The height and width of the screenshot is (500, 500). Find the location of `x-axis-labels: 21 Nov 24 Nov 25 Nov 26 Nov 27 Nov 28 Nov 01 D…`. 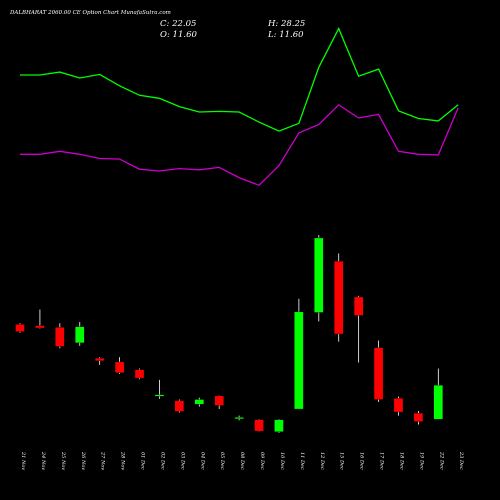

x-axis-labels: 21 Nov 24 Nov 25 Nov 26 Nov 27 Nov 28 Nov 01 D… is located at coordinates (242, 460).